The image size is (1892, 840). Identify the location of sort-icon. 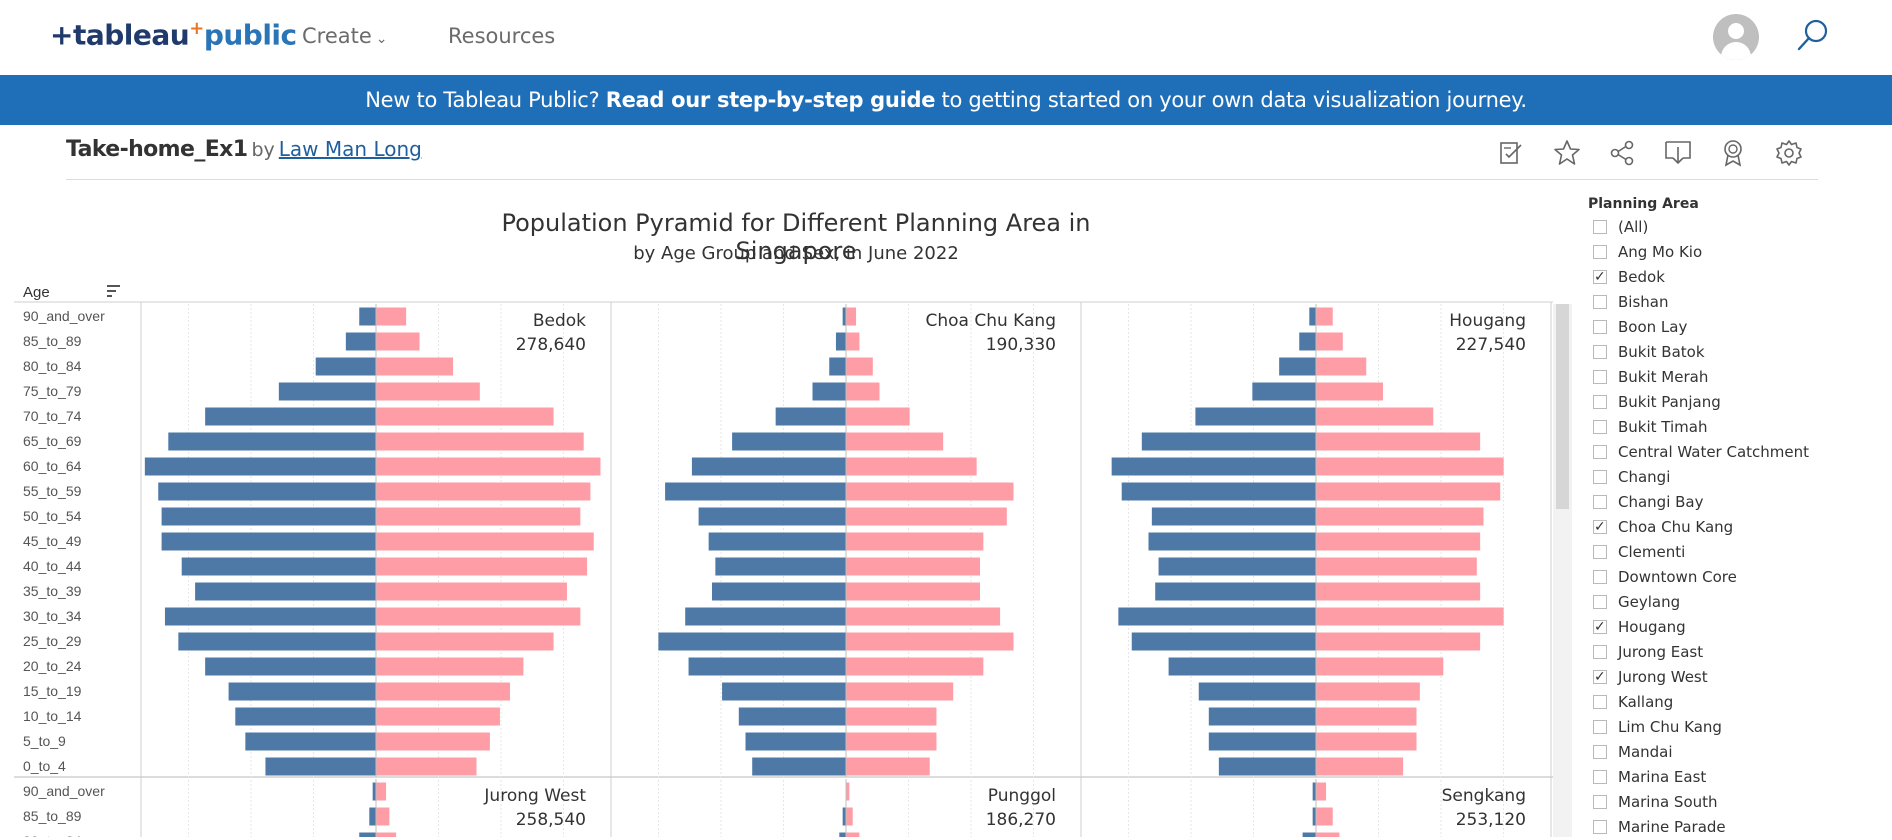
(114, 291).